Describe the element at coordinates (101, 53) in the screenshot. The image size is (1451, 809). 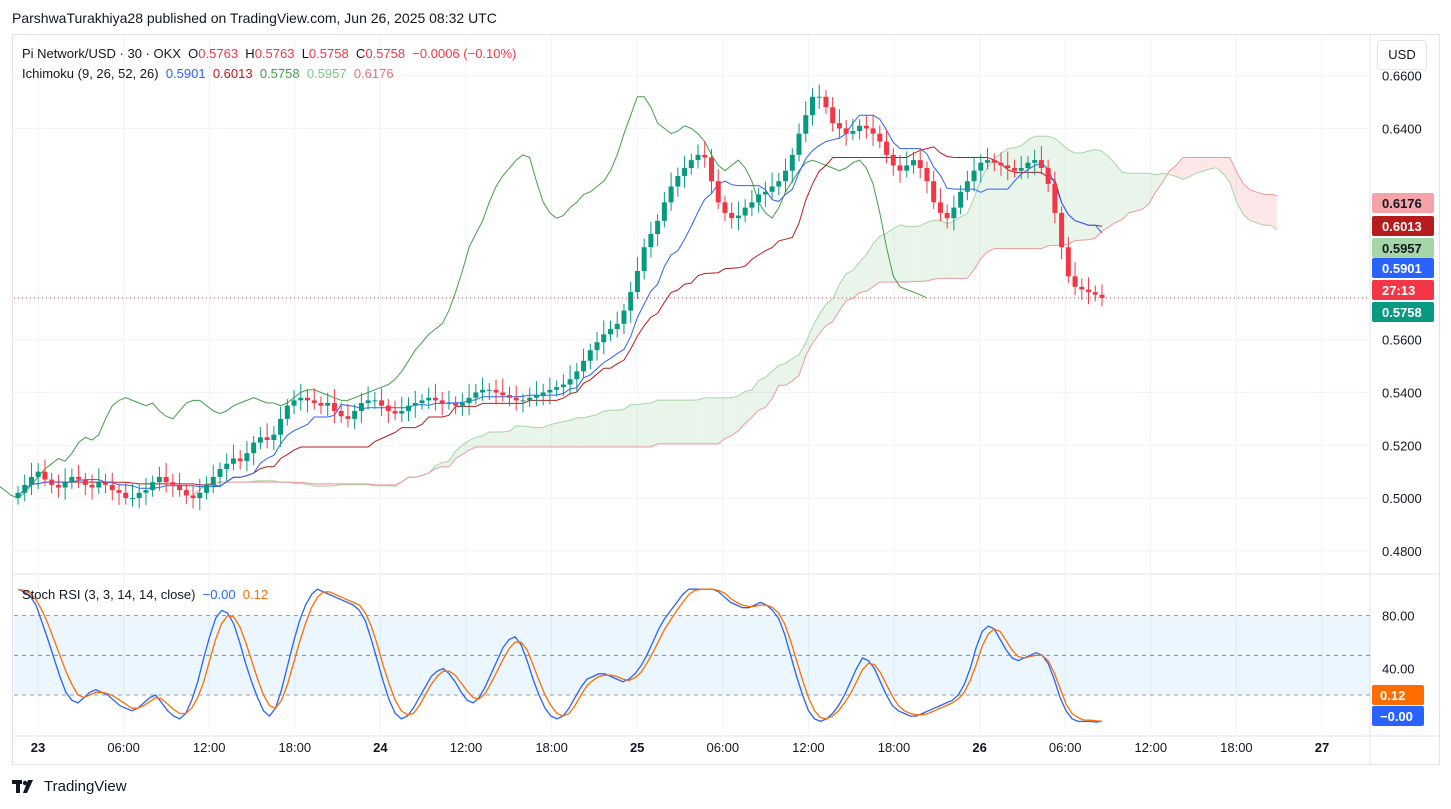
I see `symbol-label: Pi Network/USD · 30 · OKX` at that location.